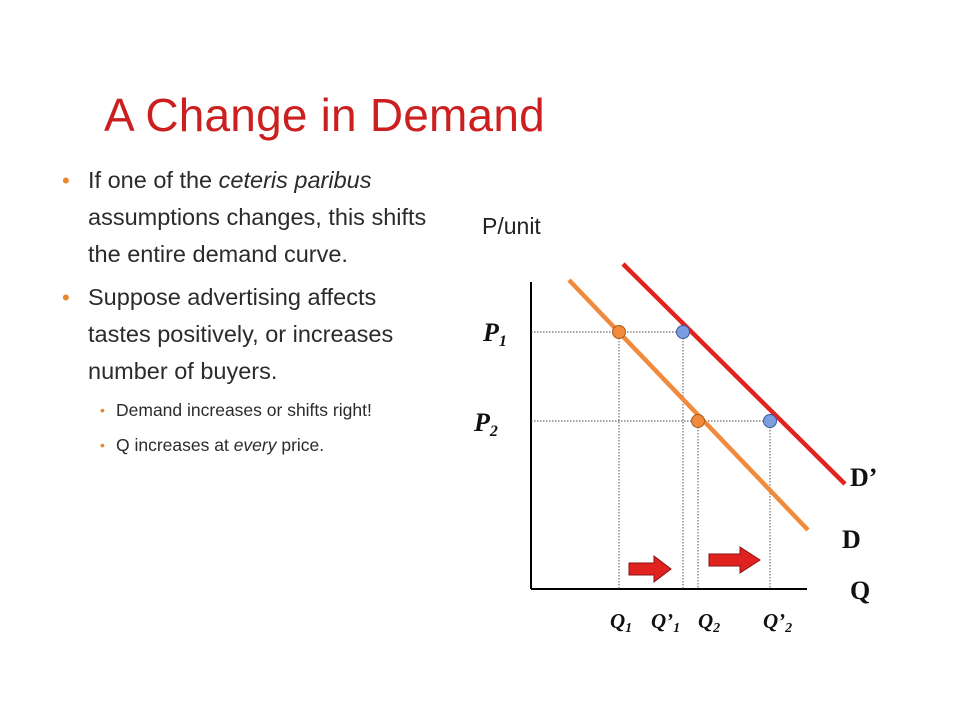 The width and height of the screenshot is (960, 720). I want to click on quantity-label-q2-prime: Q’2, so click(777, 622).